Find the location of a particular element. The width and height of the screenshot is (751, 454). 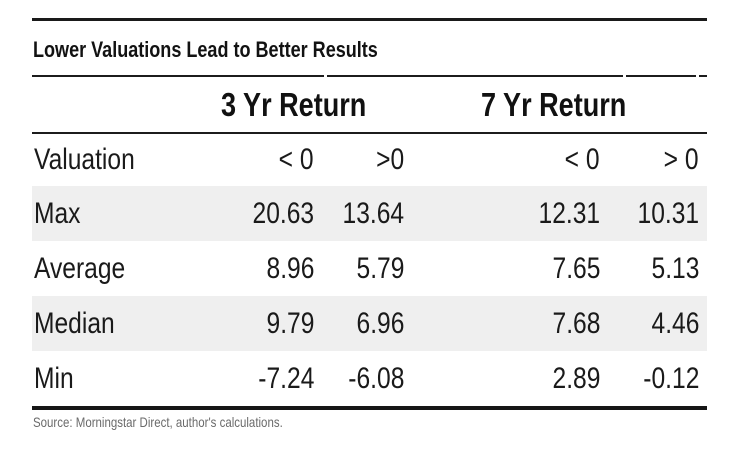

value-cell: 10.31 is located at coordinates (655, 213).